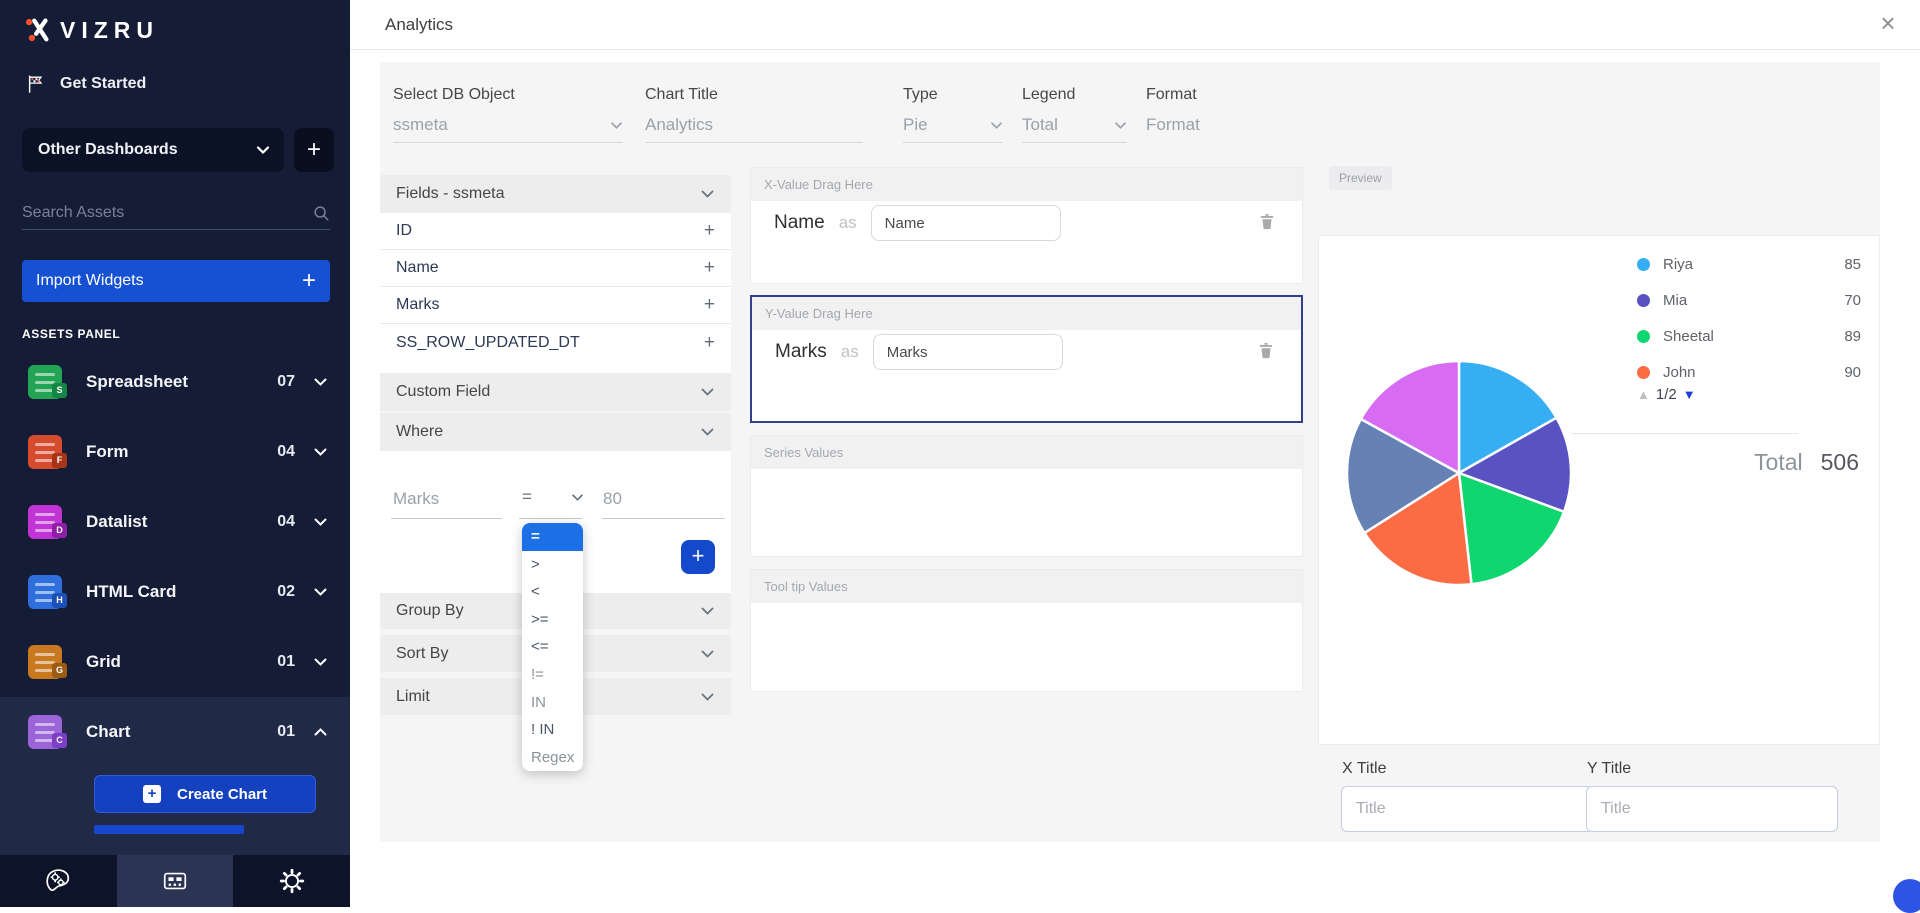  I want to click on operator-option: !=, so click(537, 674).